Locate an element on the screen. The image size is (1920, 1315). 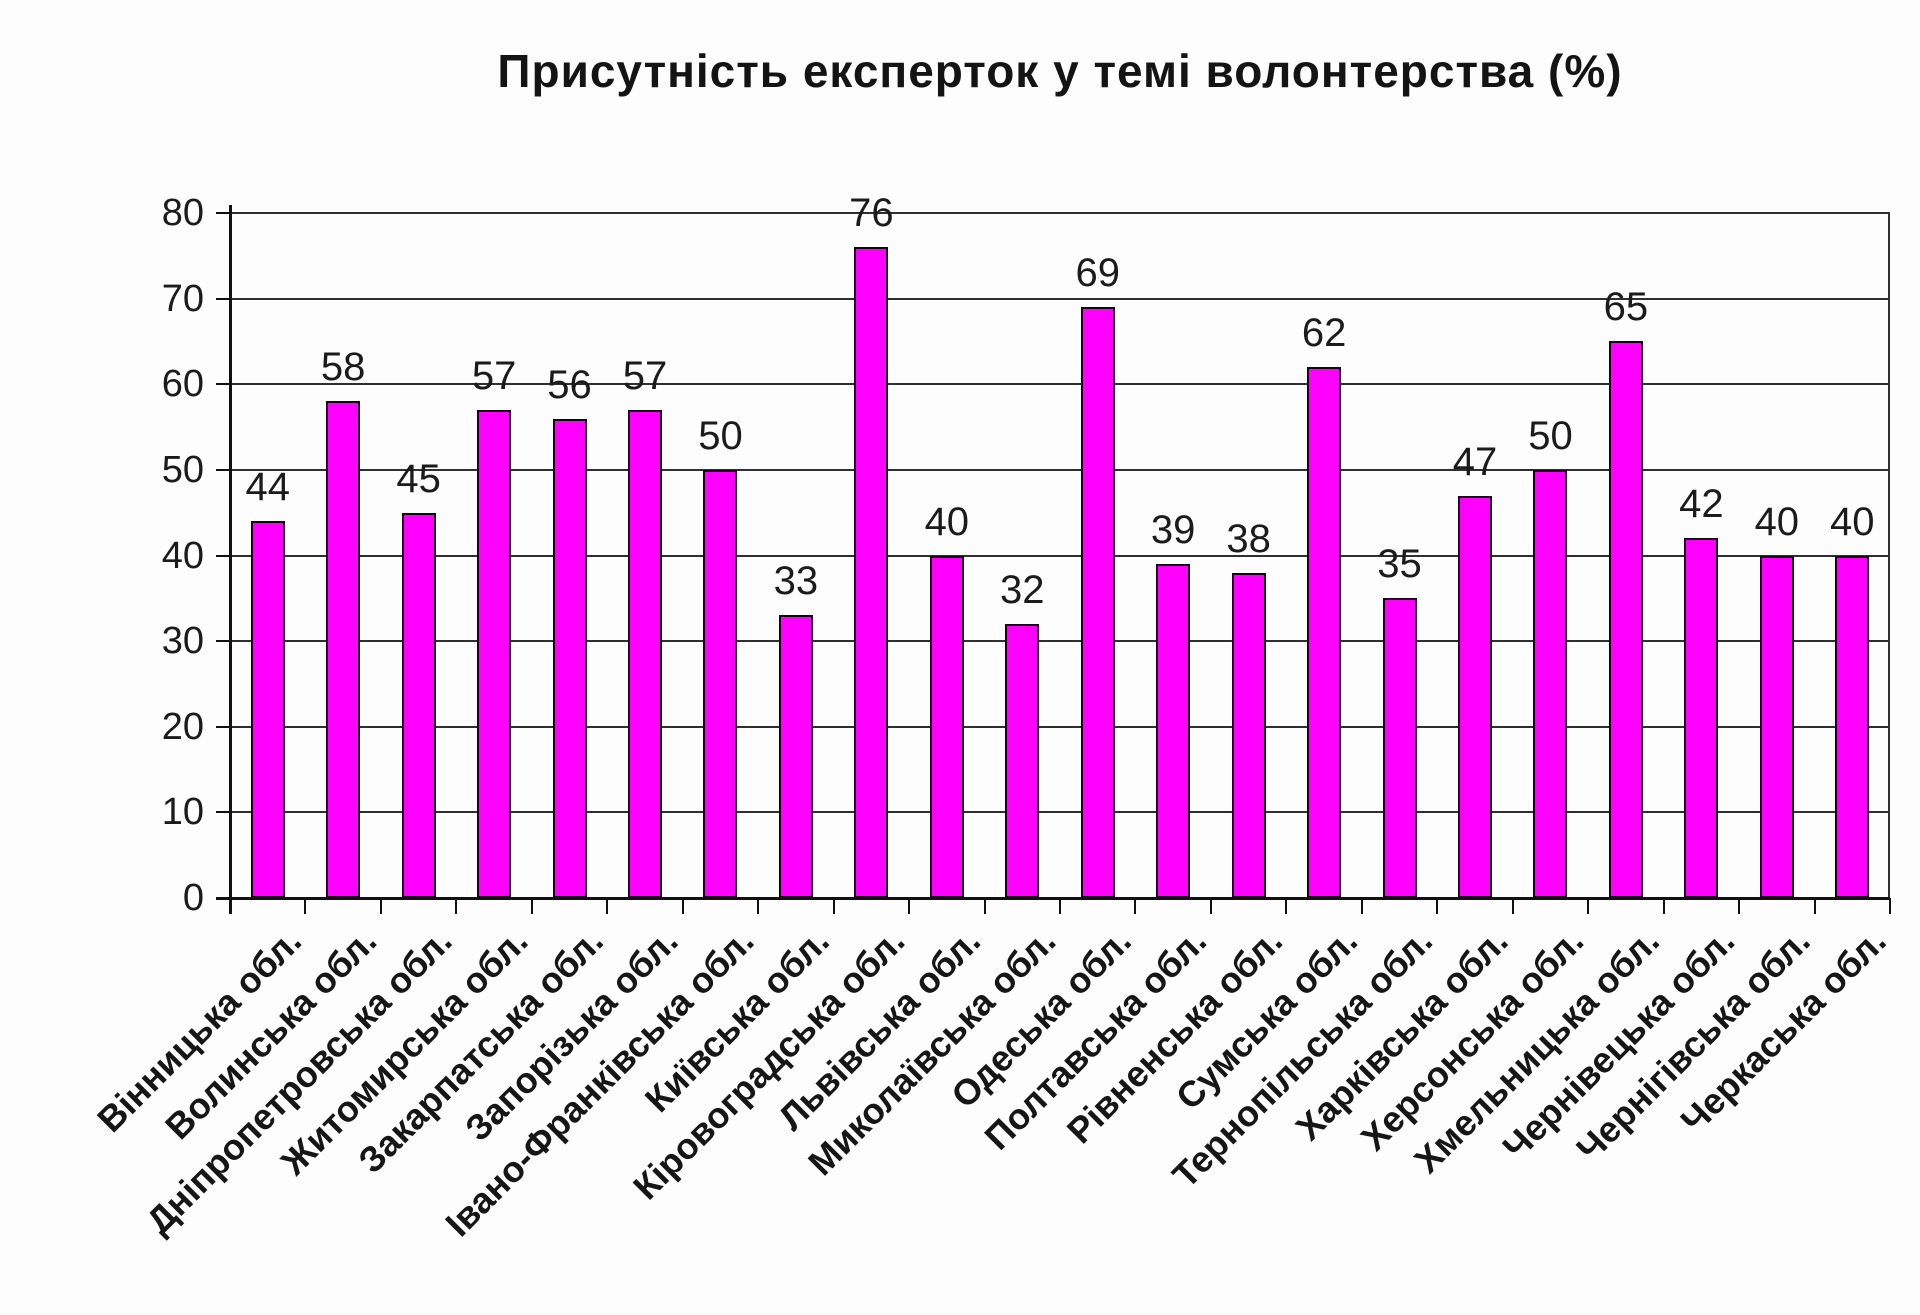
bar-value-label: 32 is located at coordinates (1022, 590).